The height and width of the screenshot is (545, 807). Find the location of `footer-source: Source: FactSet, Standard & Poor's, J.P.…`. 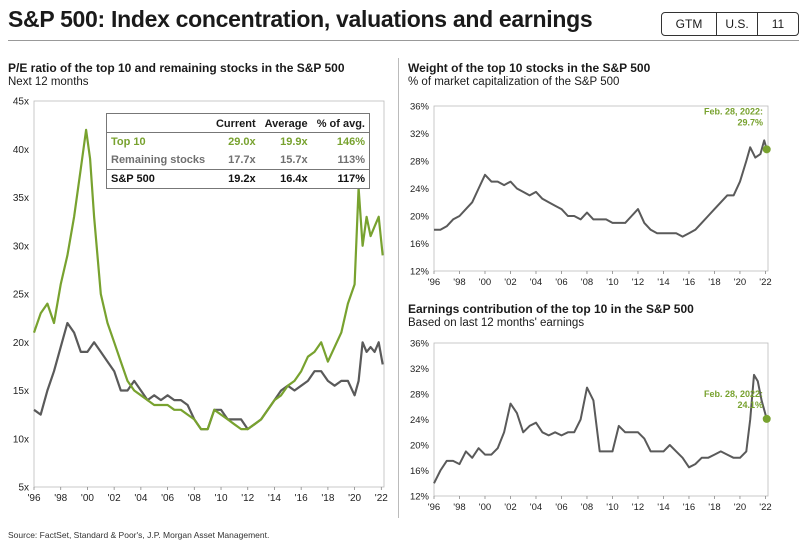

footer-source: Source: FactSet, Standard & Poor's, J.P.… is located at coordinates (139, 535).